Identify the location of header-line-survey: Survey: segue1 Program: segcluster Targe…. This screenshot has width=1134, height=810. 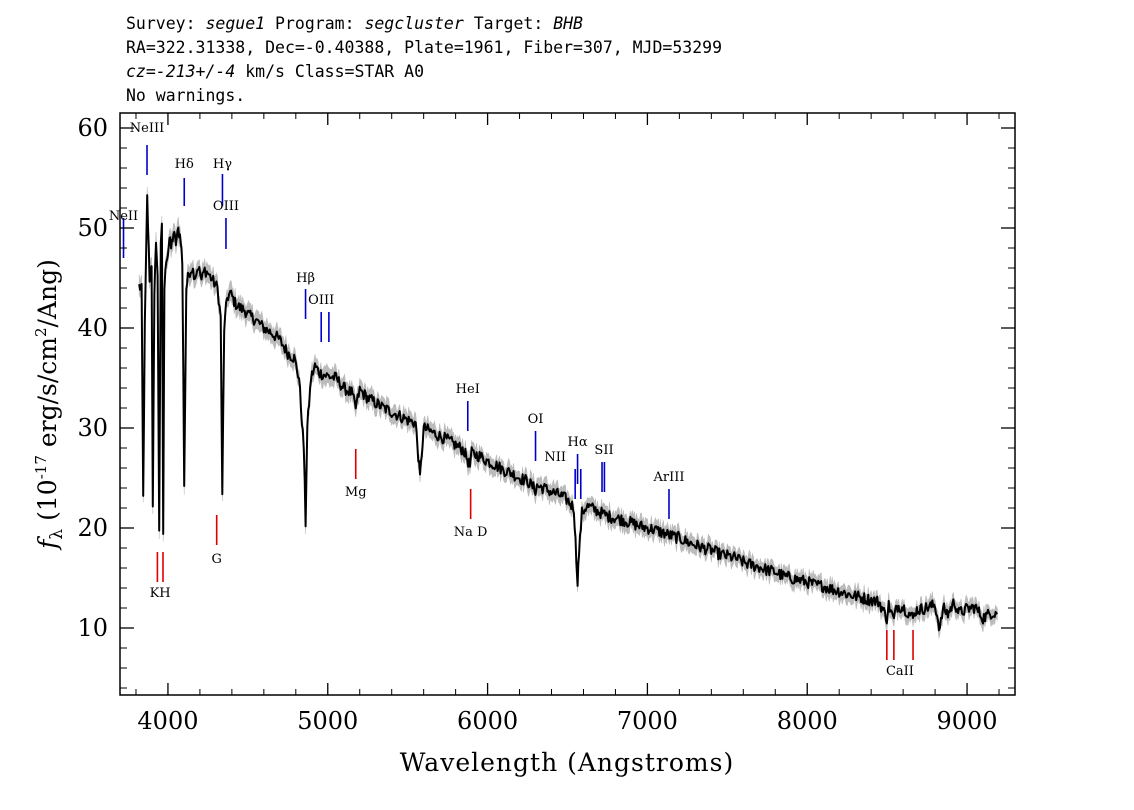
(424, 24).